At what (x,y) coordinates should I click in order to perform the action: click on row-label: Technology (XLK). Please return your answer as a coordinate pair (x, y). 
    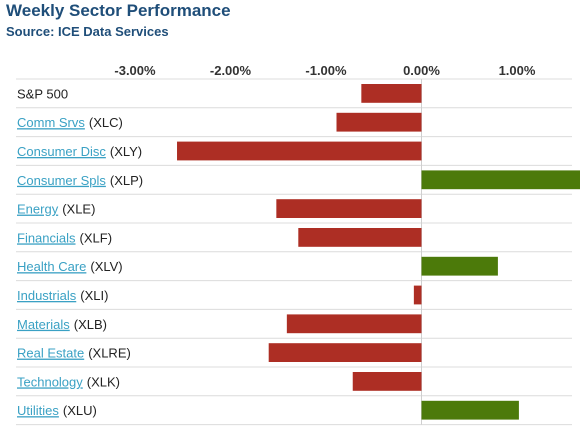
    Looking at the image, I should click on (68, 381).